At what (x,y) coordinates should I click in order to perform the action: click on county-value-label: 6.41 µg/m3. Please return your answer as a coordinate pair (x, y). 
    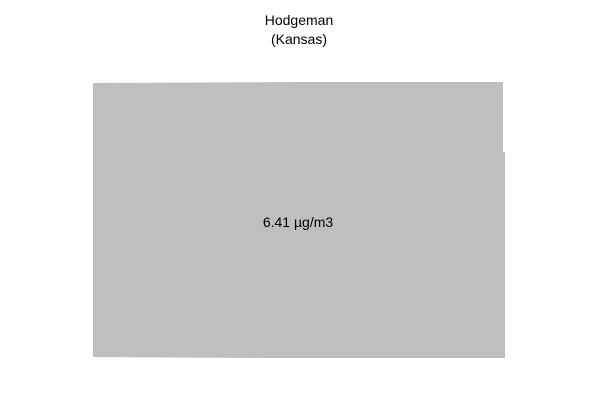
    Looking at the image, I should click on (298, 222).